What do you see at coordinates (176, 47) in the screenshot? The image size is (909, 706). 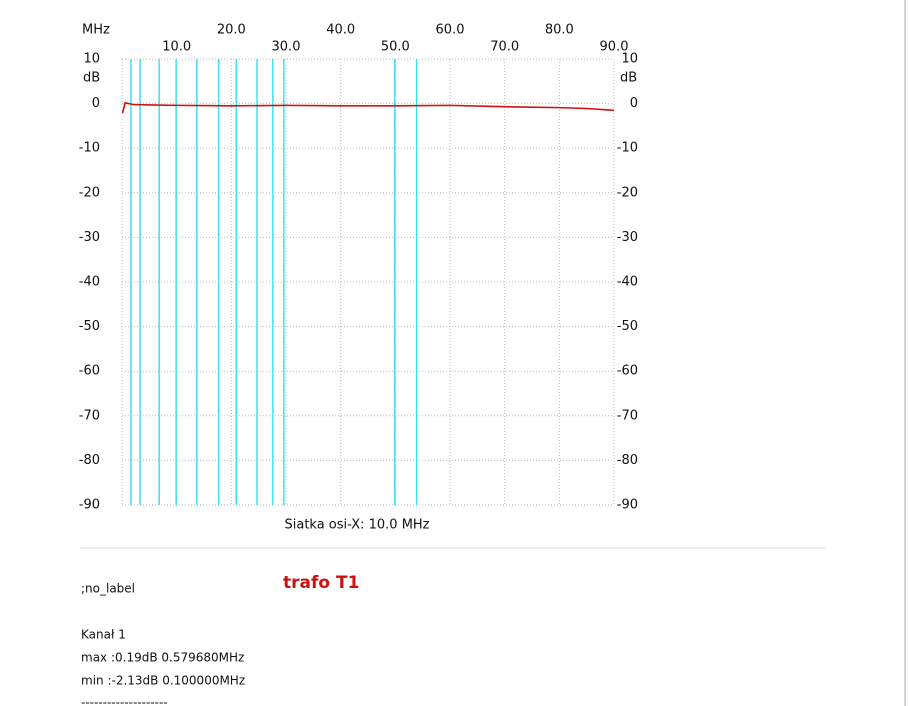 I see `x-tick-label: 10.0` at bounding box center [176, 47].